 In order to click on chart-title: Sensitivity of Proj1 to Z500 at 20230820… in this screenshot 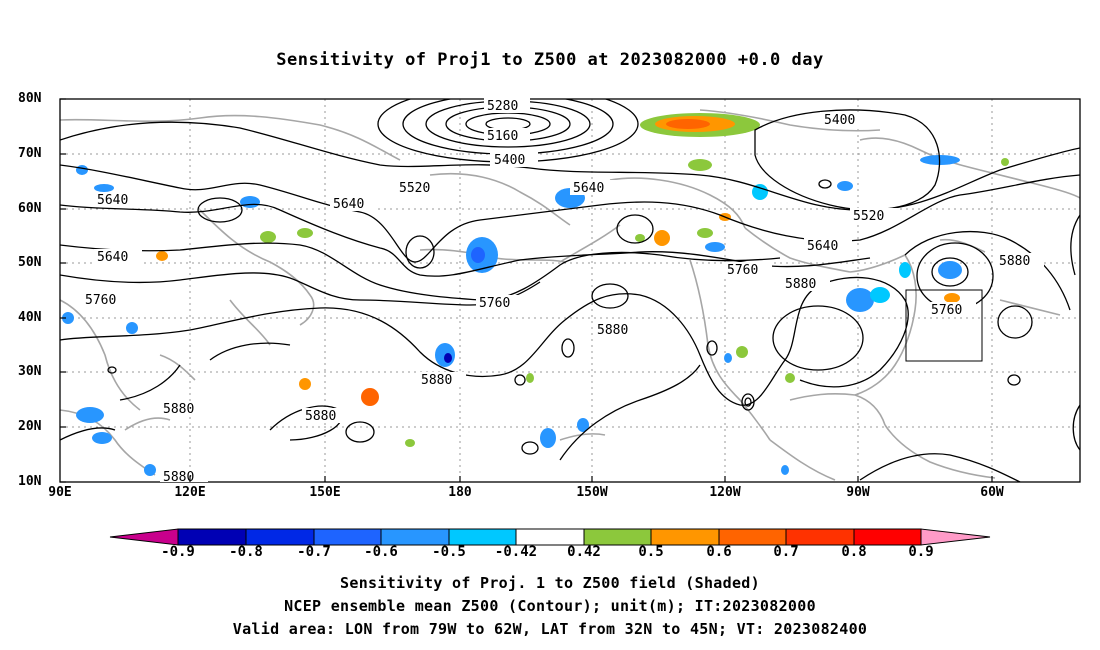, I will do `click(550, 60)`.